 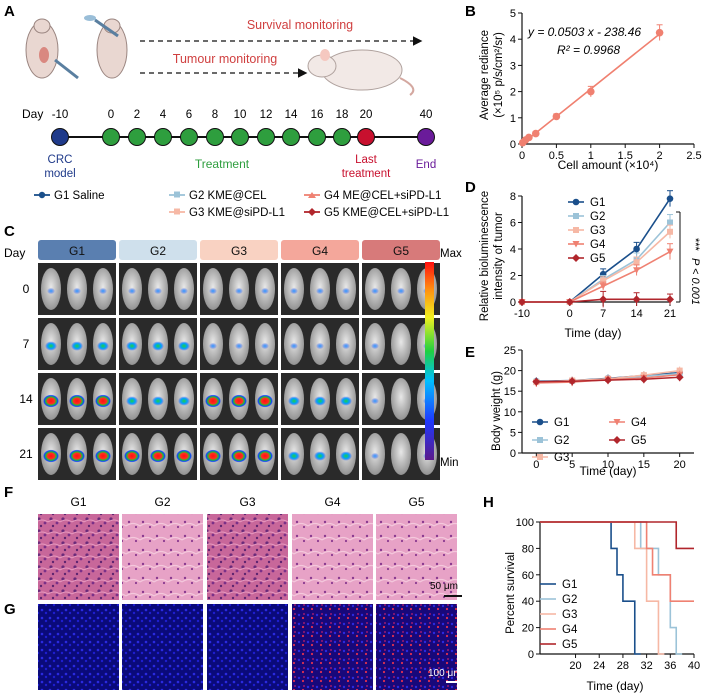 What do you see at coordinates (608, 594) in the screenshot?
I see `chart-h: 0 20 40 60 80 100 20 24 28 32 36 40 G1 G2 G3 G4 G5` at bounding box center [608, 594].